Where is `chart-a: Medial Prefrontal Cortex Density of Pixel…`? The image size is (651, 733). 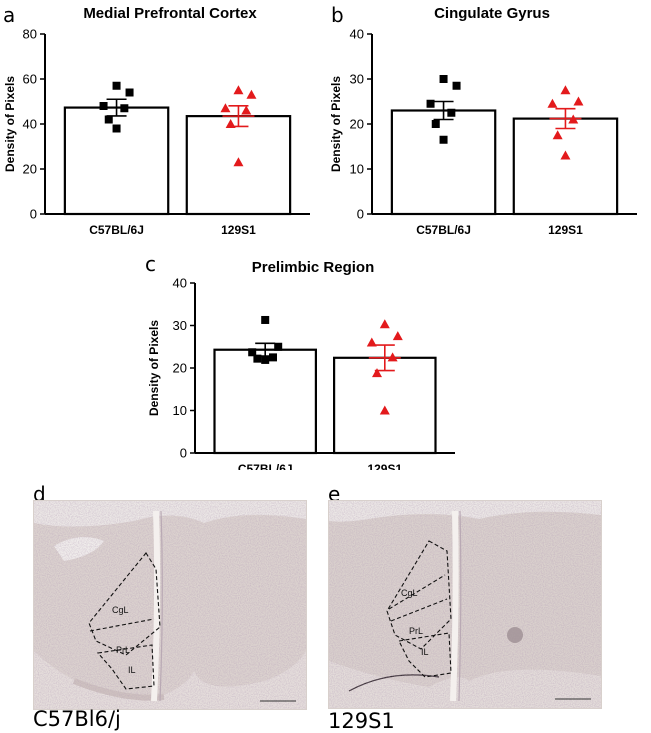
chart-a: Medial Prefrontal Cortex Density of Pixel… is located at coordinates (156, 121).